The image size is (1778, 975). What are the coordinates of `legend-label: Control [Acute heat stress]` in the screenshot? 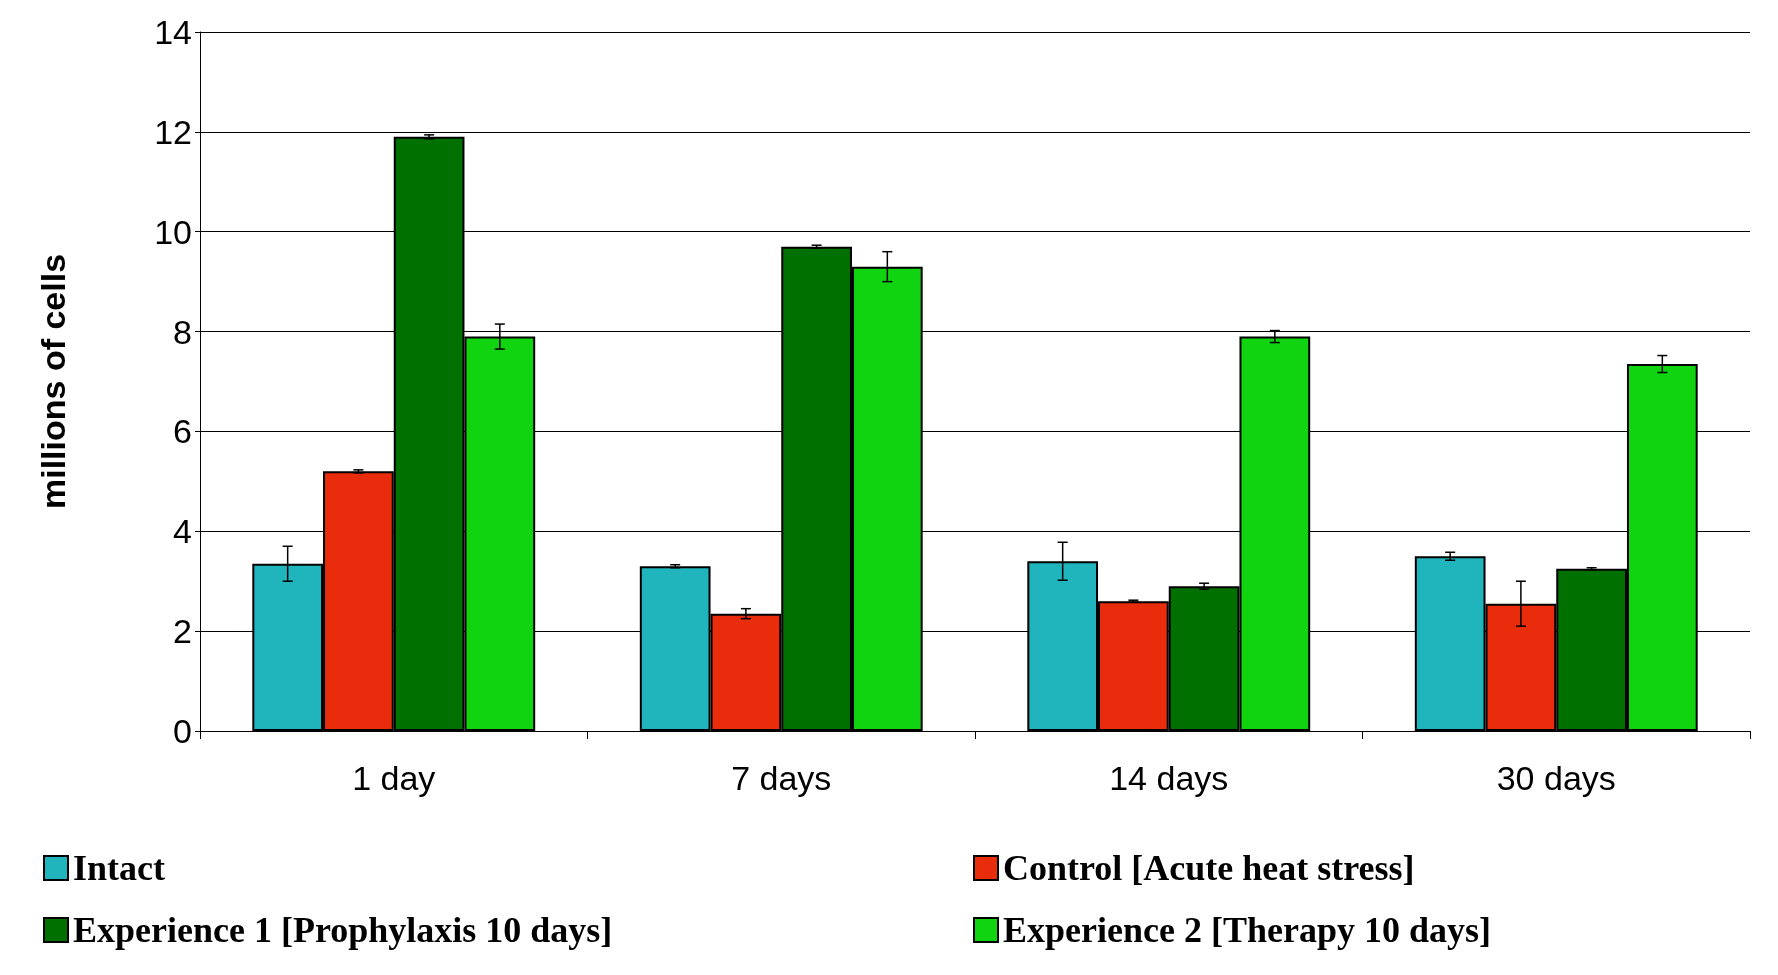 It's located at (1209, 868).